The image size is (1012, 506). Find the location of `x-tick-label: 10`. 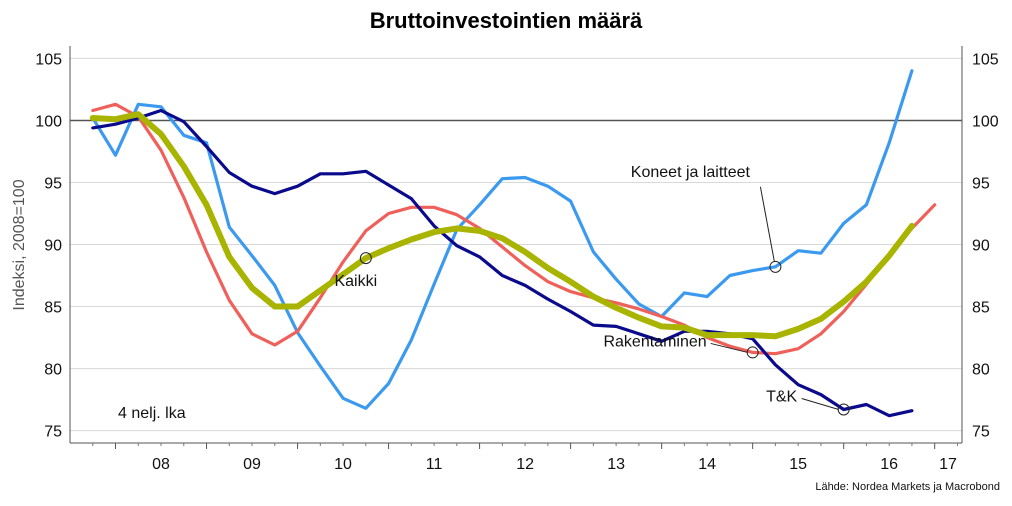

x-tick-label: 10 is located at coordinates (343, 464).